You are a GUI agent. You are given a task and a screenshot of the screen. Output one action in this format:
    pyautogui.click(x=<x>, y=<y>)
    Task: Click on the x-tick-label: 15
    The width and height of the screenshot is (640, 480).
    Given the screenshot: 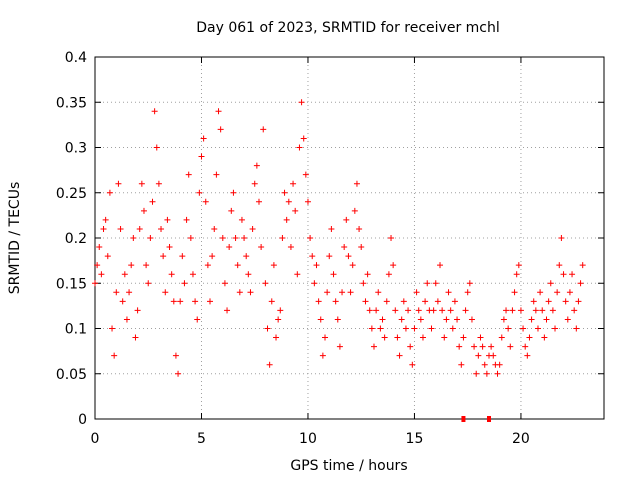 What is the action you would take?
    pyautogui.click(x=415, y=439)
    